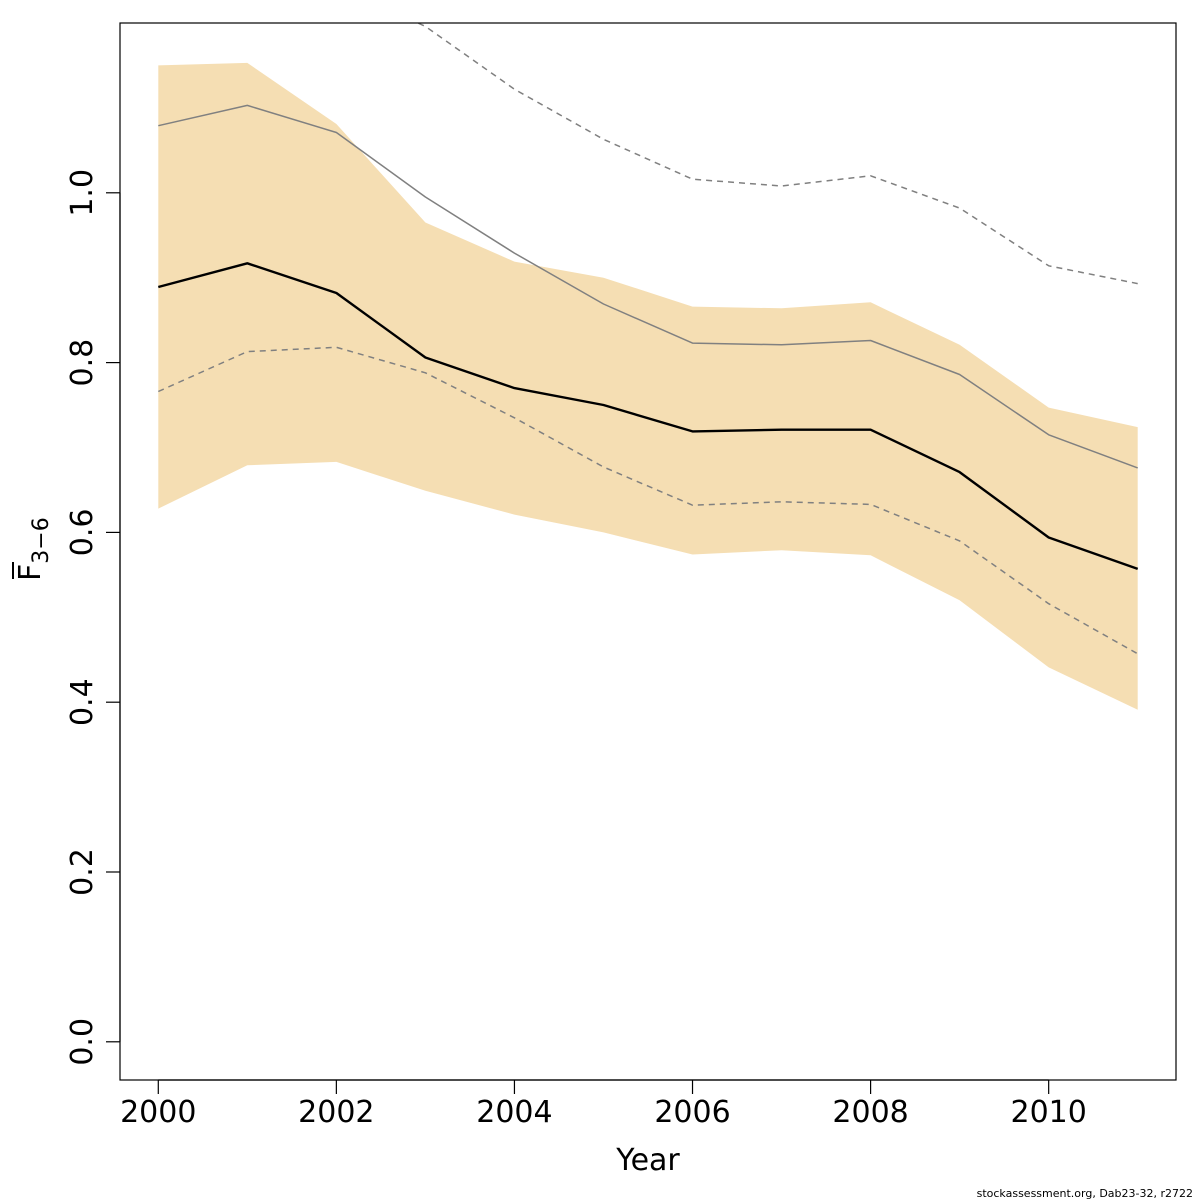 Image resolution: width=1200 pixels, height=1200 pixels. I want to click on comparison-upper-dashed-line, so click(776, 154).